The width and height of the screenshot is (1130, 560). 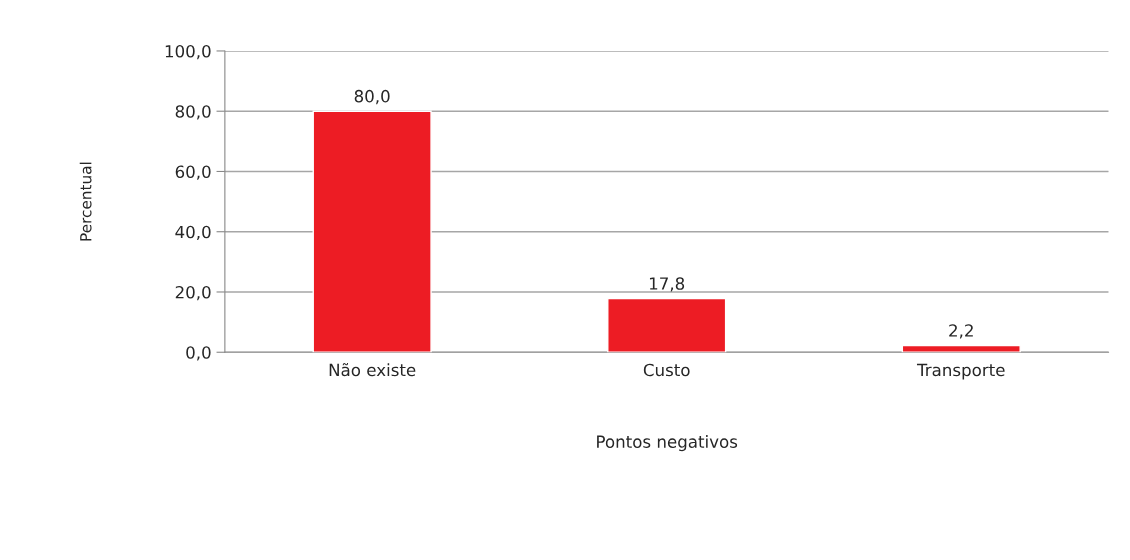 I want to click on y-tick-label: 0,0, so click(x=198, y=353).